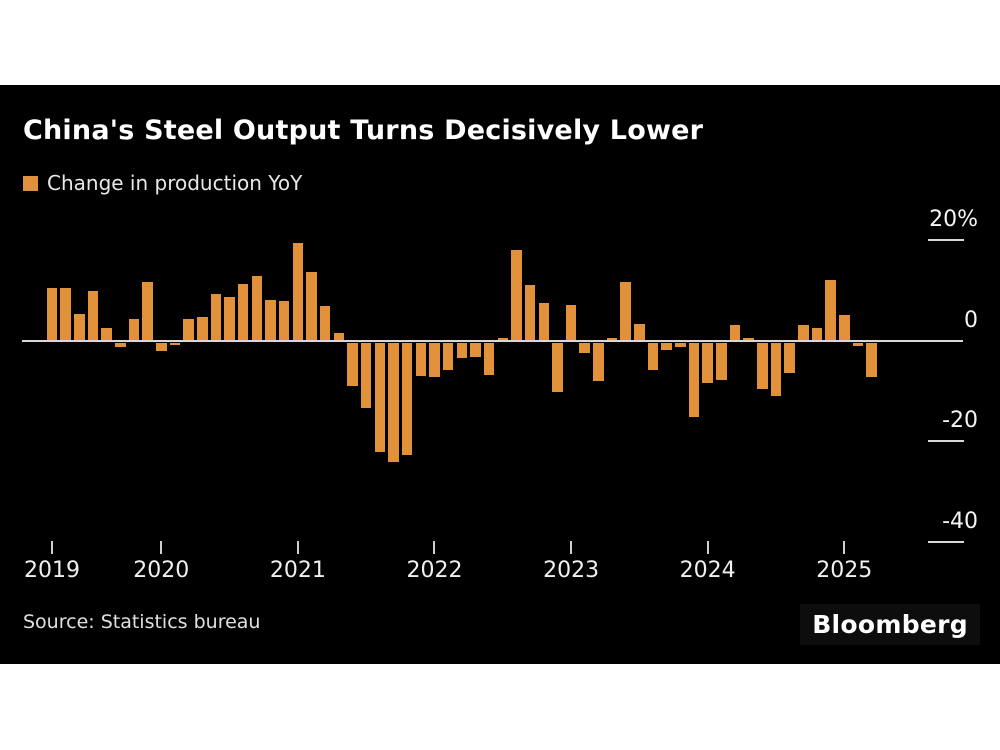 This screenshot has height=750, width=1000. I want to click on source-note: Source: Statistics bureau, so click(142, 622).